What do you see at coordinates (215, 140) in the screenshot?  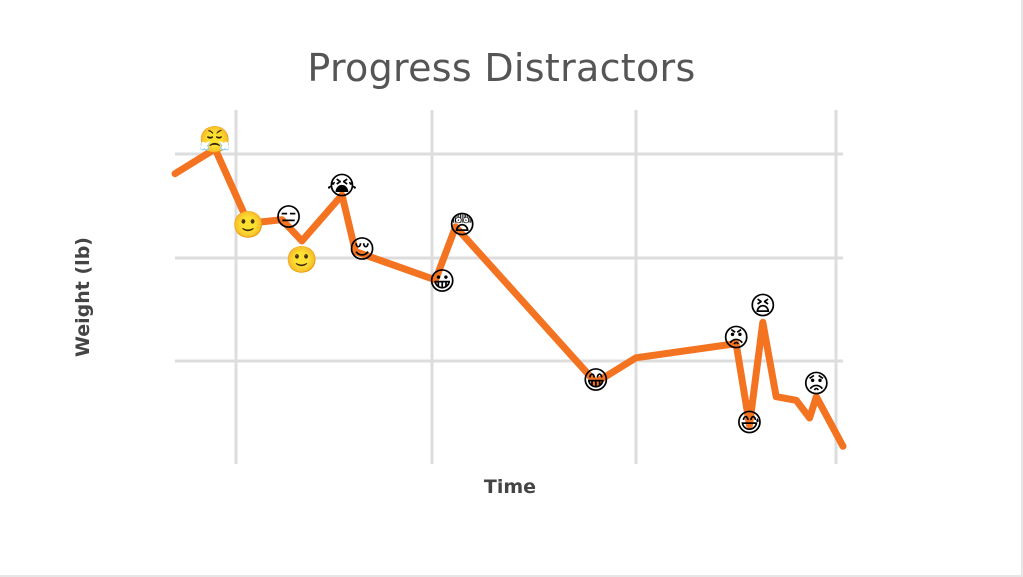 I see `annoyed-face-icon: 😤` at bounding box center [215, 140].